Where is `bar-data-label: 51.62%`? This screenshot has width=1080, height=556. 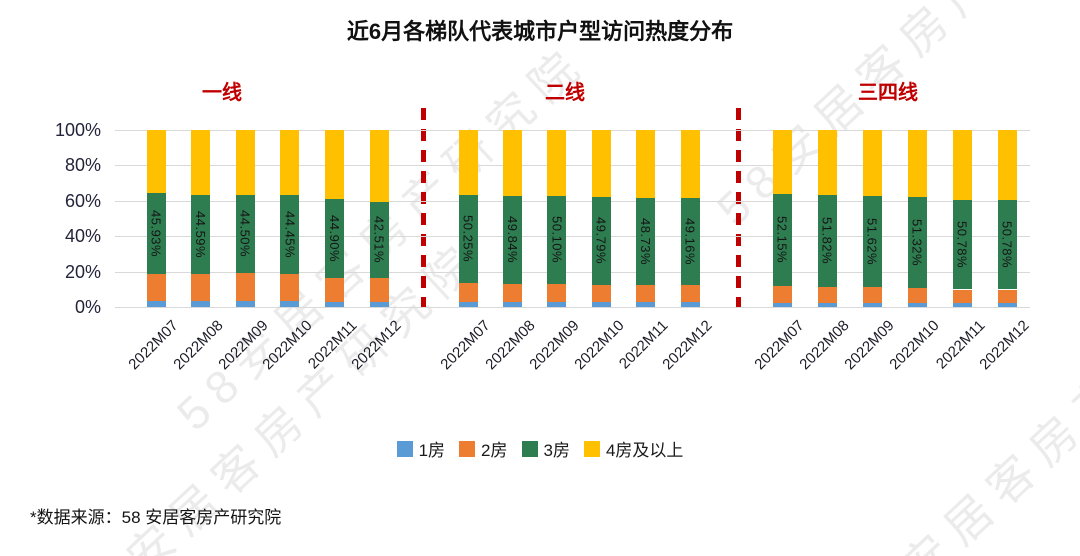 bar-data-label: 51.62% is located at coordinates (872, 242).